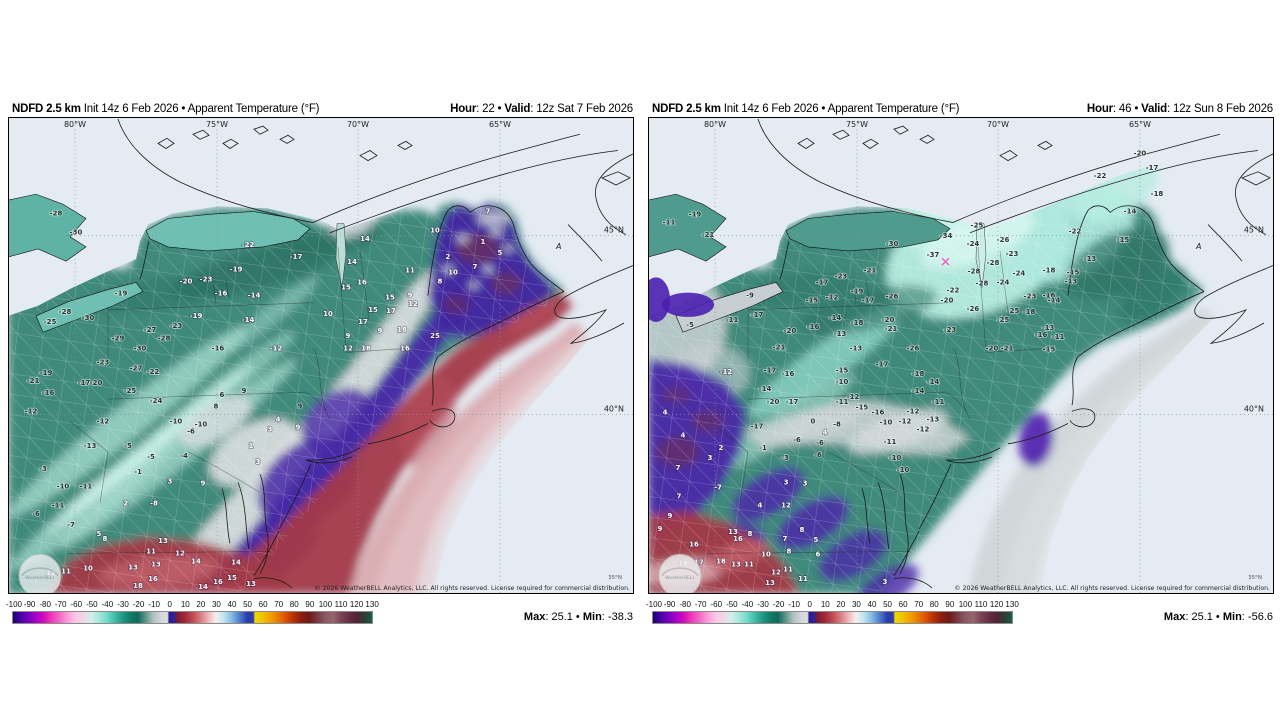 The image size is (1280, 720). Describe the element at coordinates (841, 275) in the screenshot. I see `temp-label: -23` at that location.